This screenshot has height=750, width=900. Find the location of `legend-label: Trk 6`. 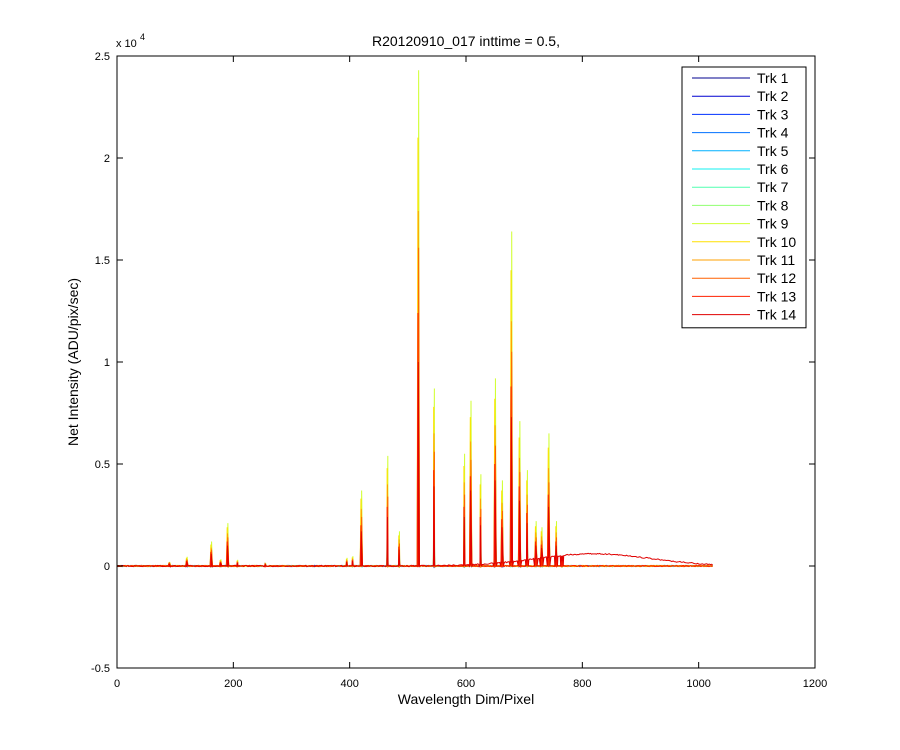

legend-label: Trk 6 is located at coordinates (773, 169).